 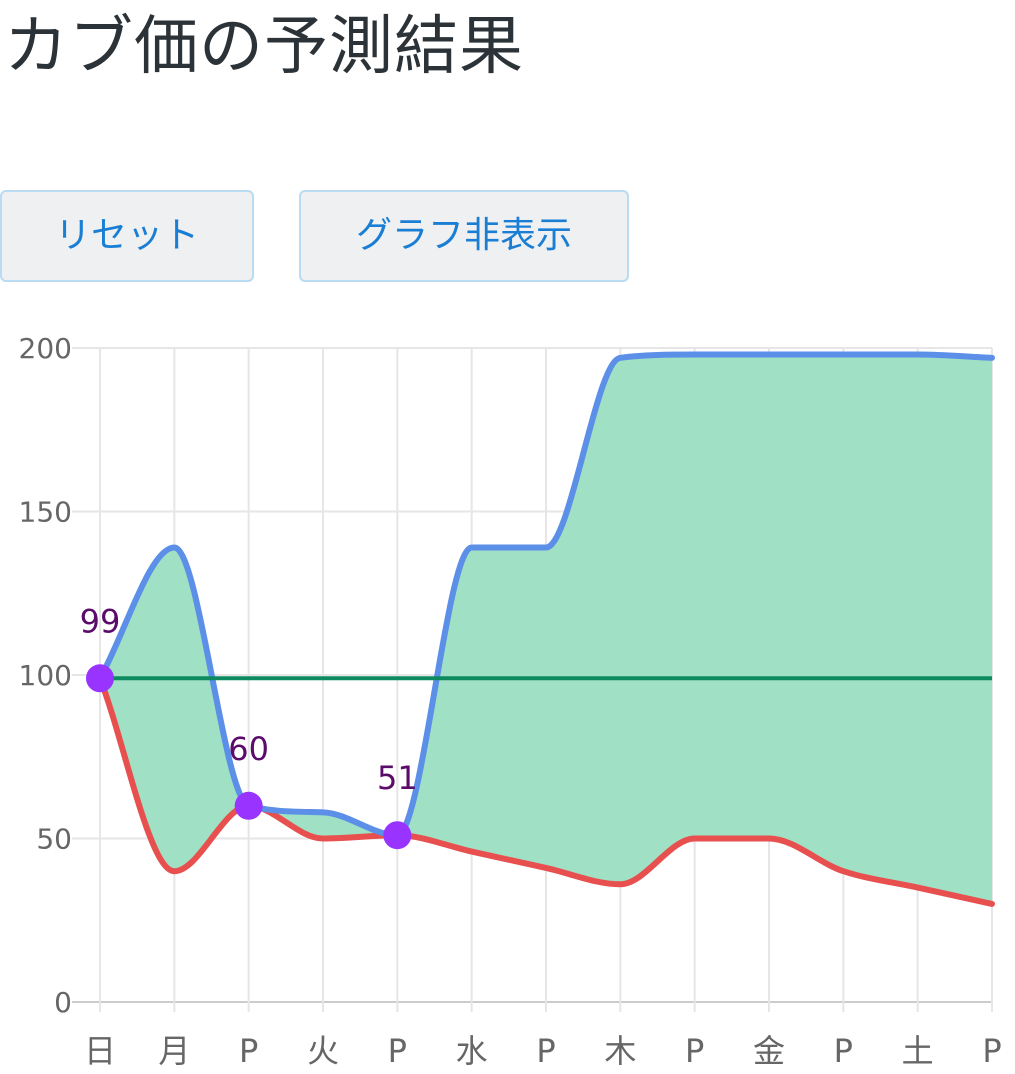 What do you see at coordinates (45, 512) in the screenshot?
I see `y-tick-label: 150` at bounding box center [45, 512].